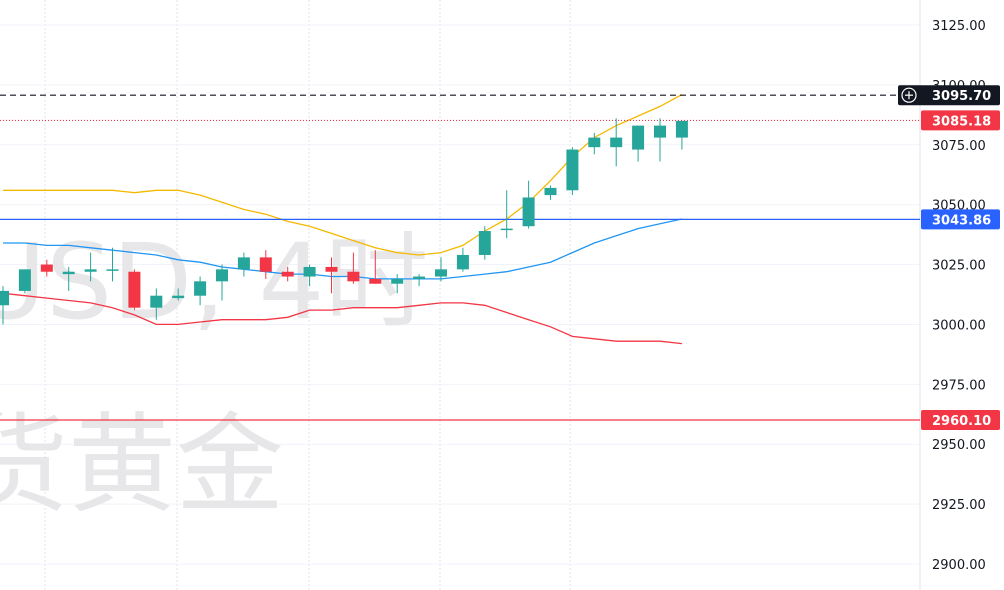  I want to click on red-line-price-tag-text: 2960.10, so click(961, 421).